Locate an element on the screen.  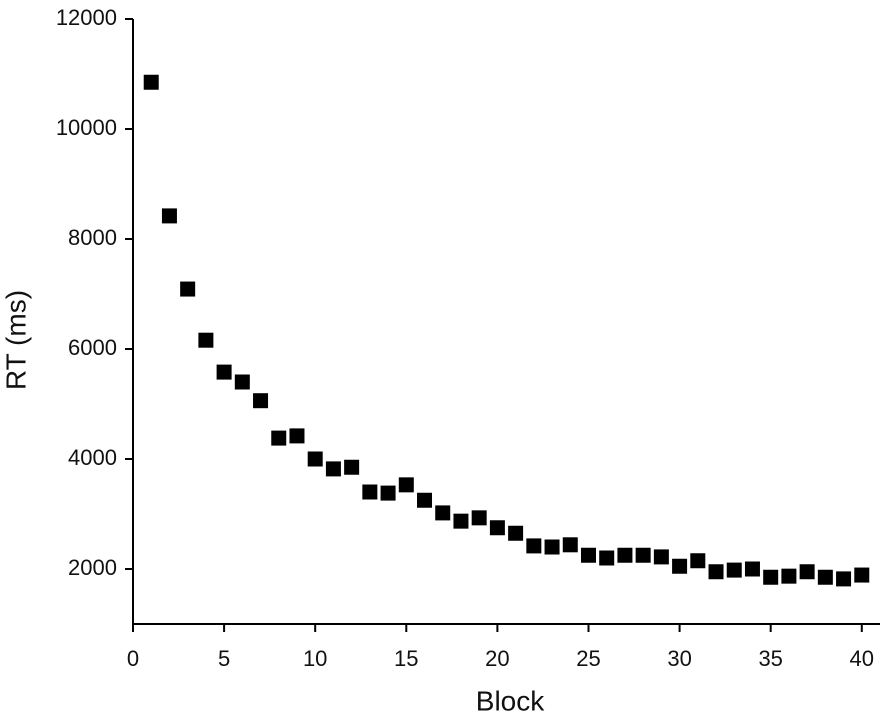
y-tick-label: 6000 is located at coordinates (92, 347).